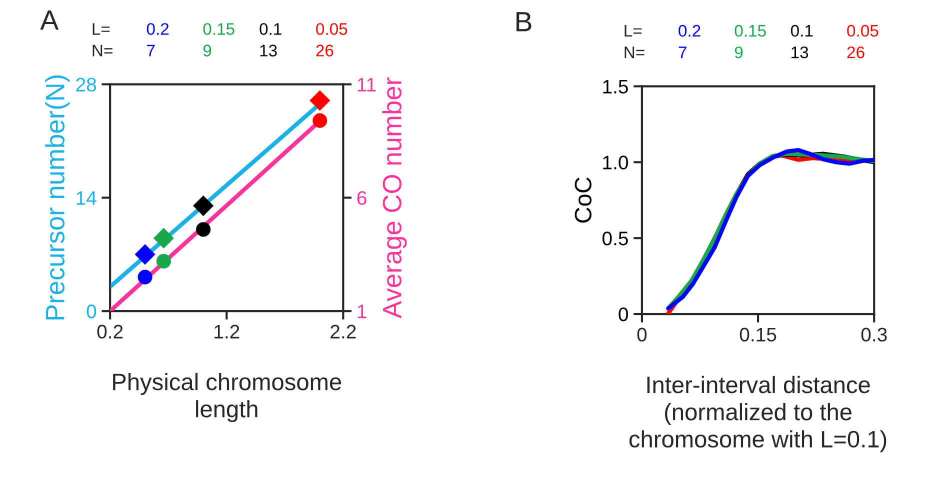 The image size is (925, 493). What do you see at coordinates (524, 22) in the screenshot?
I see `chart-title: B` at bounding box center [524, 22].